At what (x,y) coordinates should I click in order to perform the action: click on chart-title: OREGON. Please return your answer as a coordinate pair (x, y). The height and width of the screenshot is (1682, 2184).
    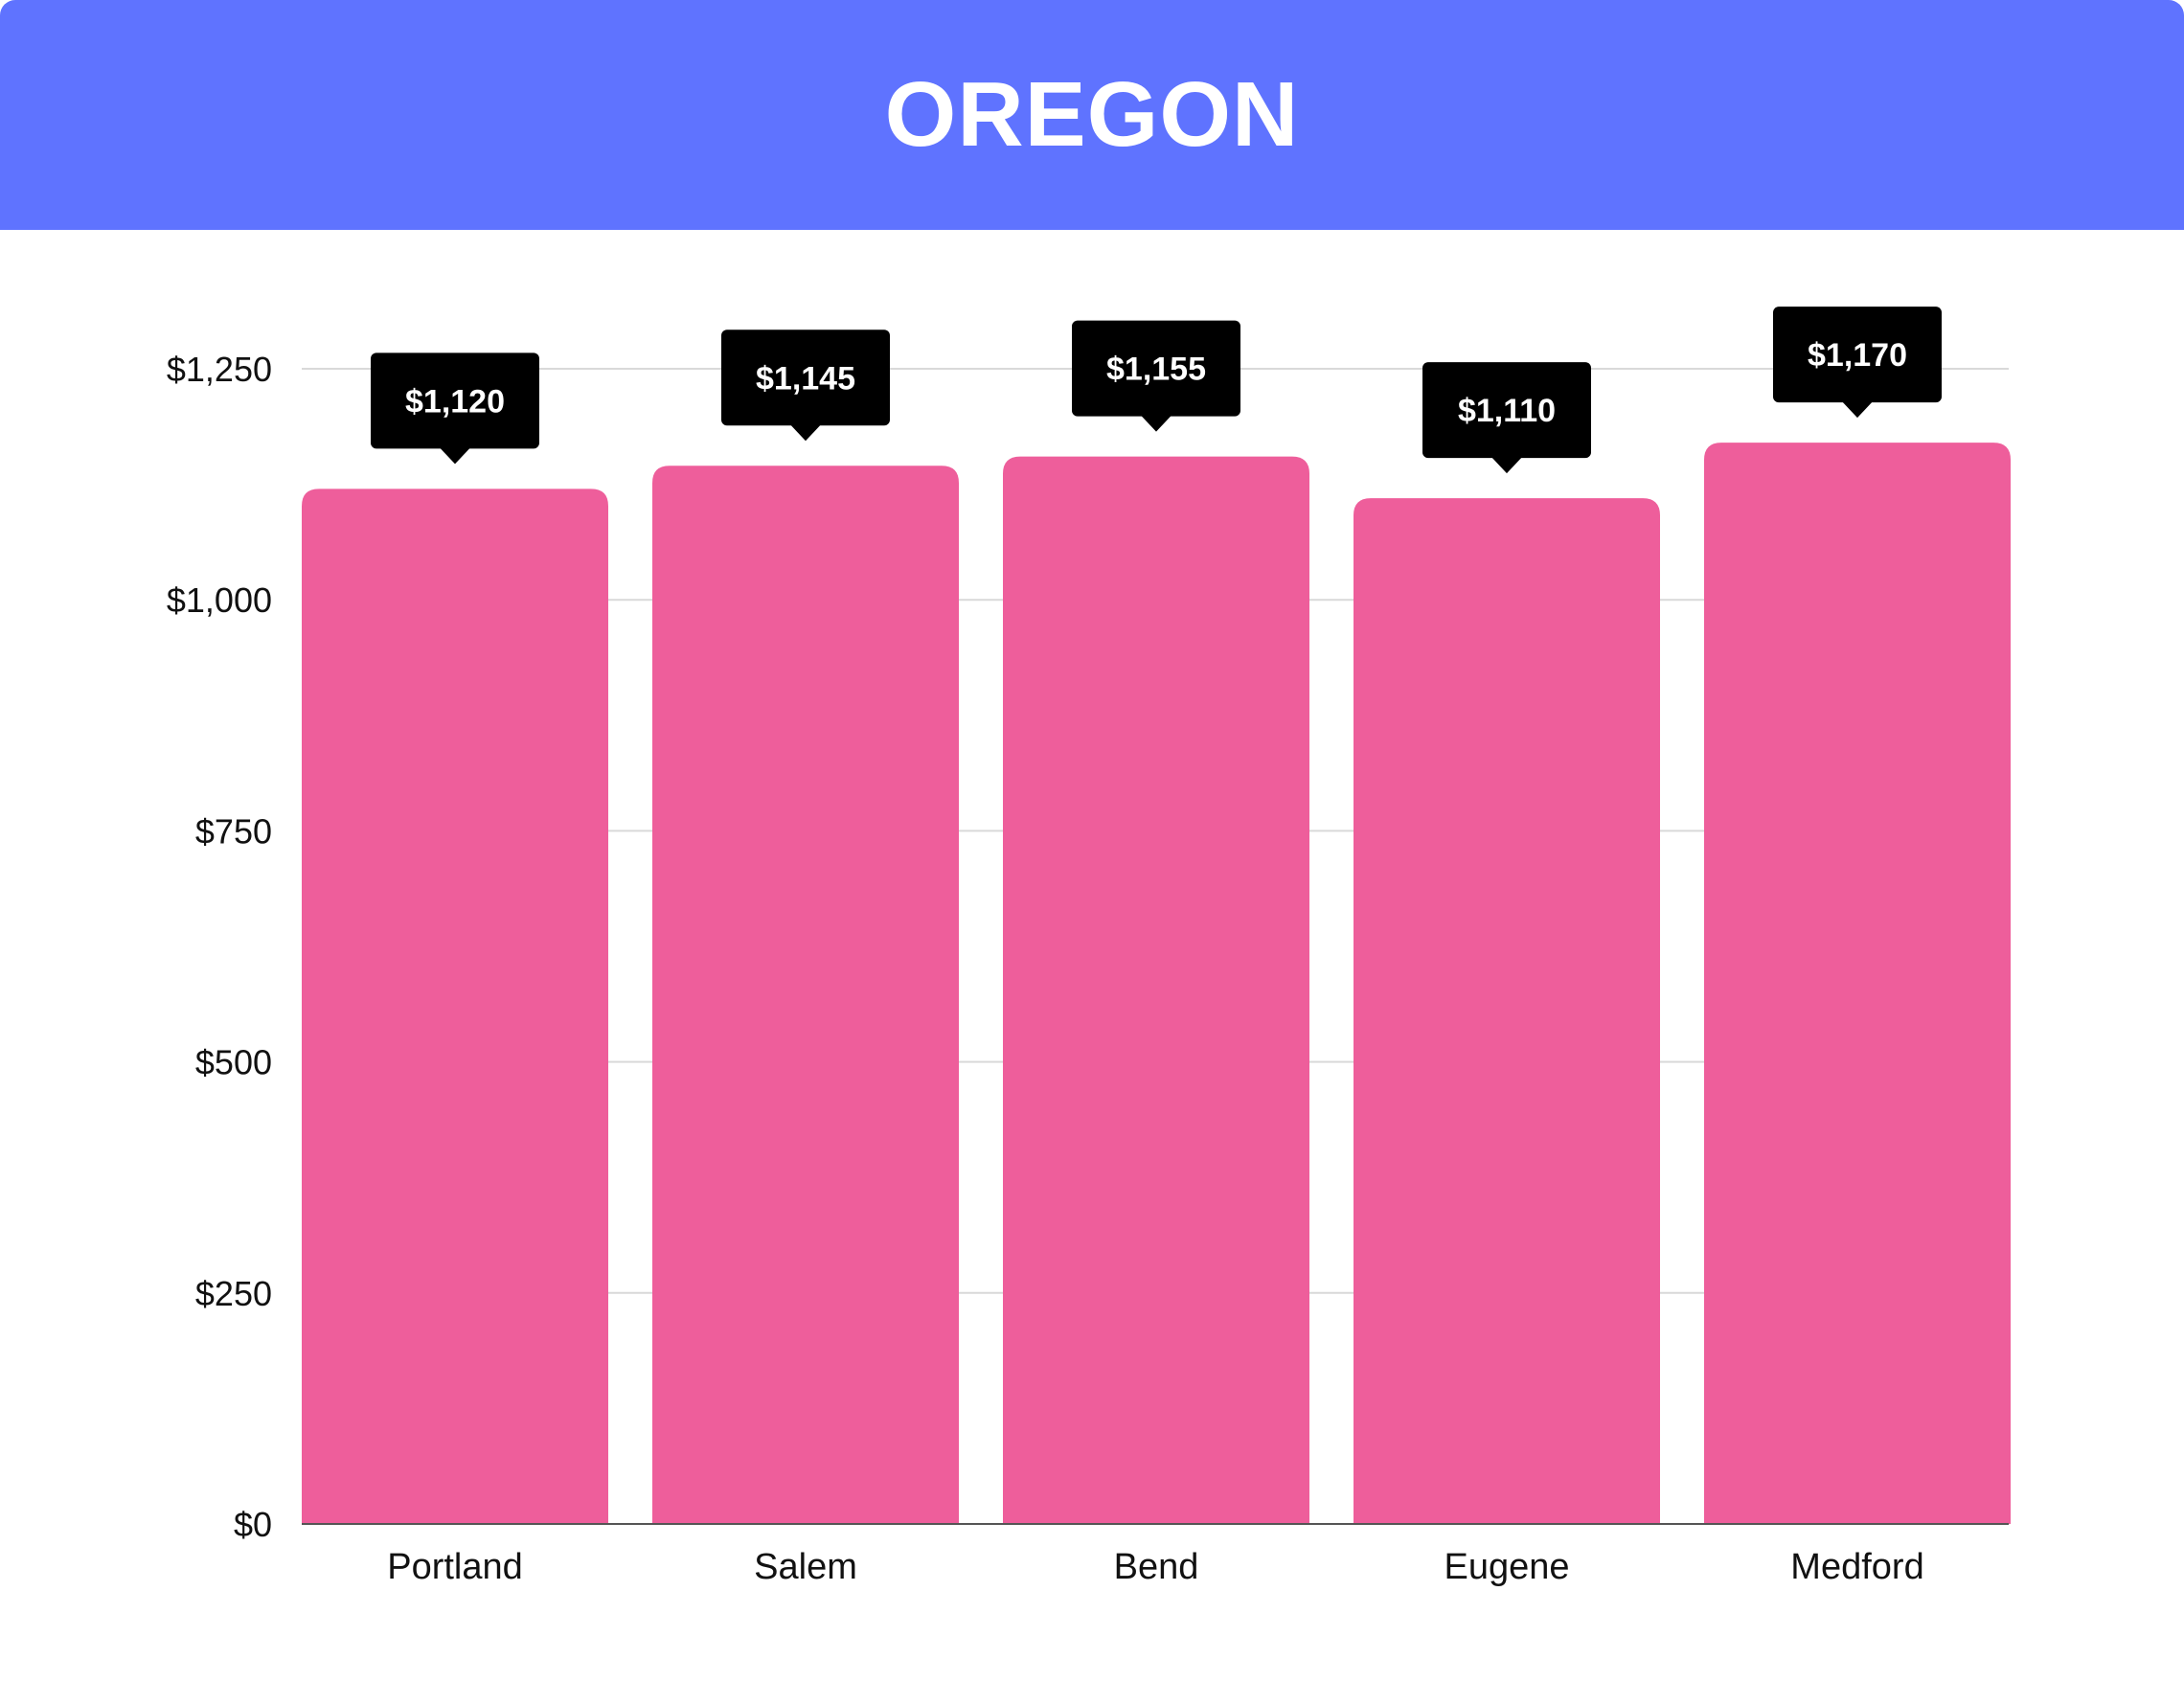
    Looking at the image, I should click on (1092, 114).